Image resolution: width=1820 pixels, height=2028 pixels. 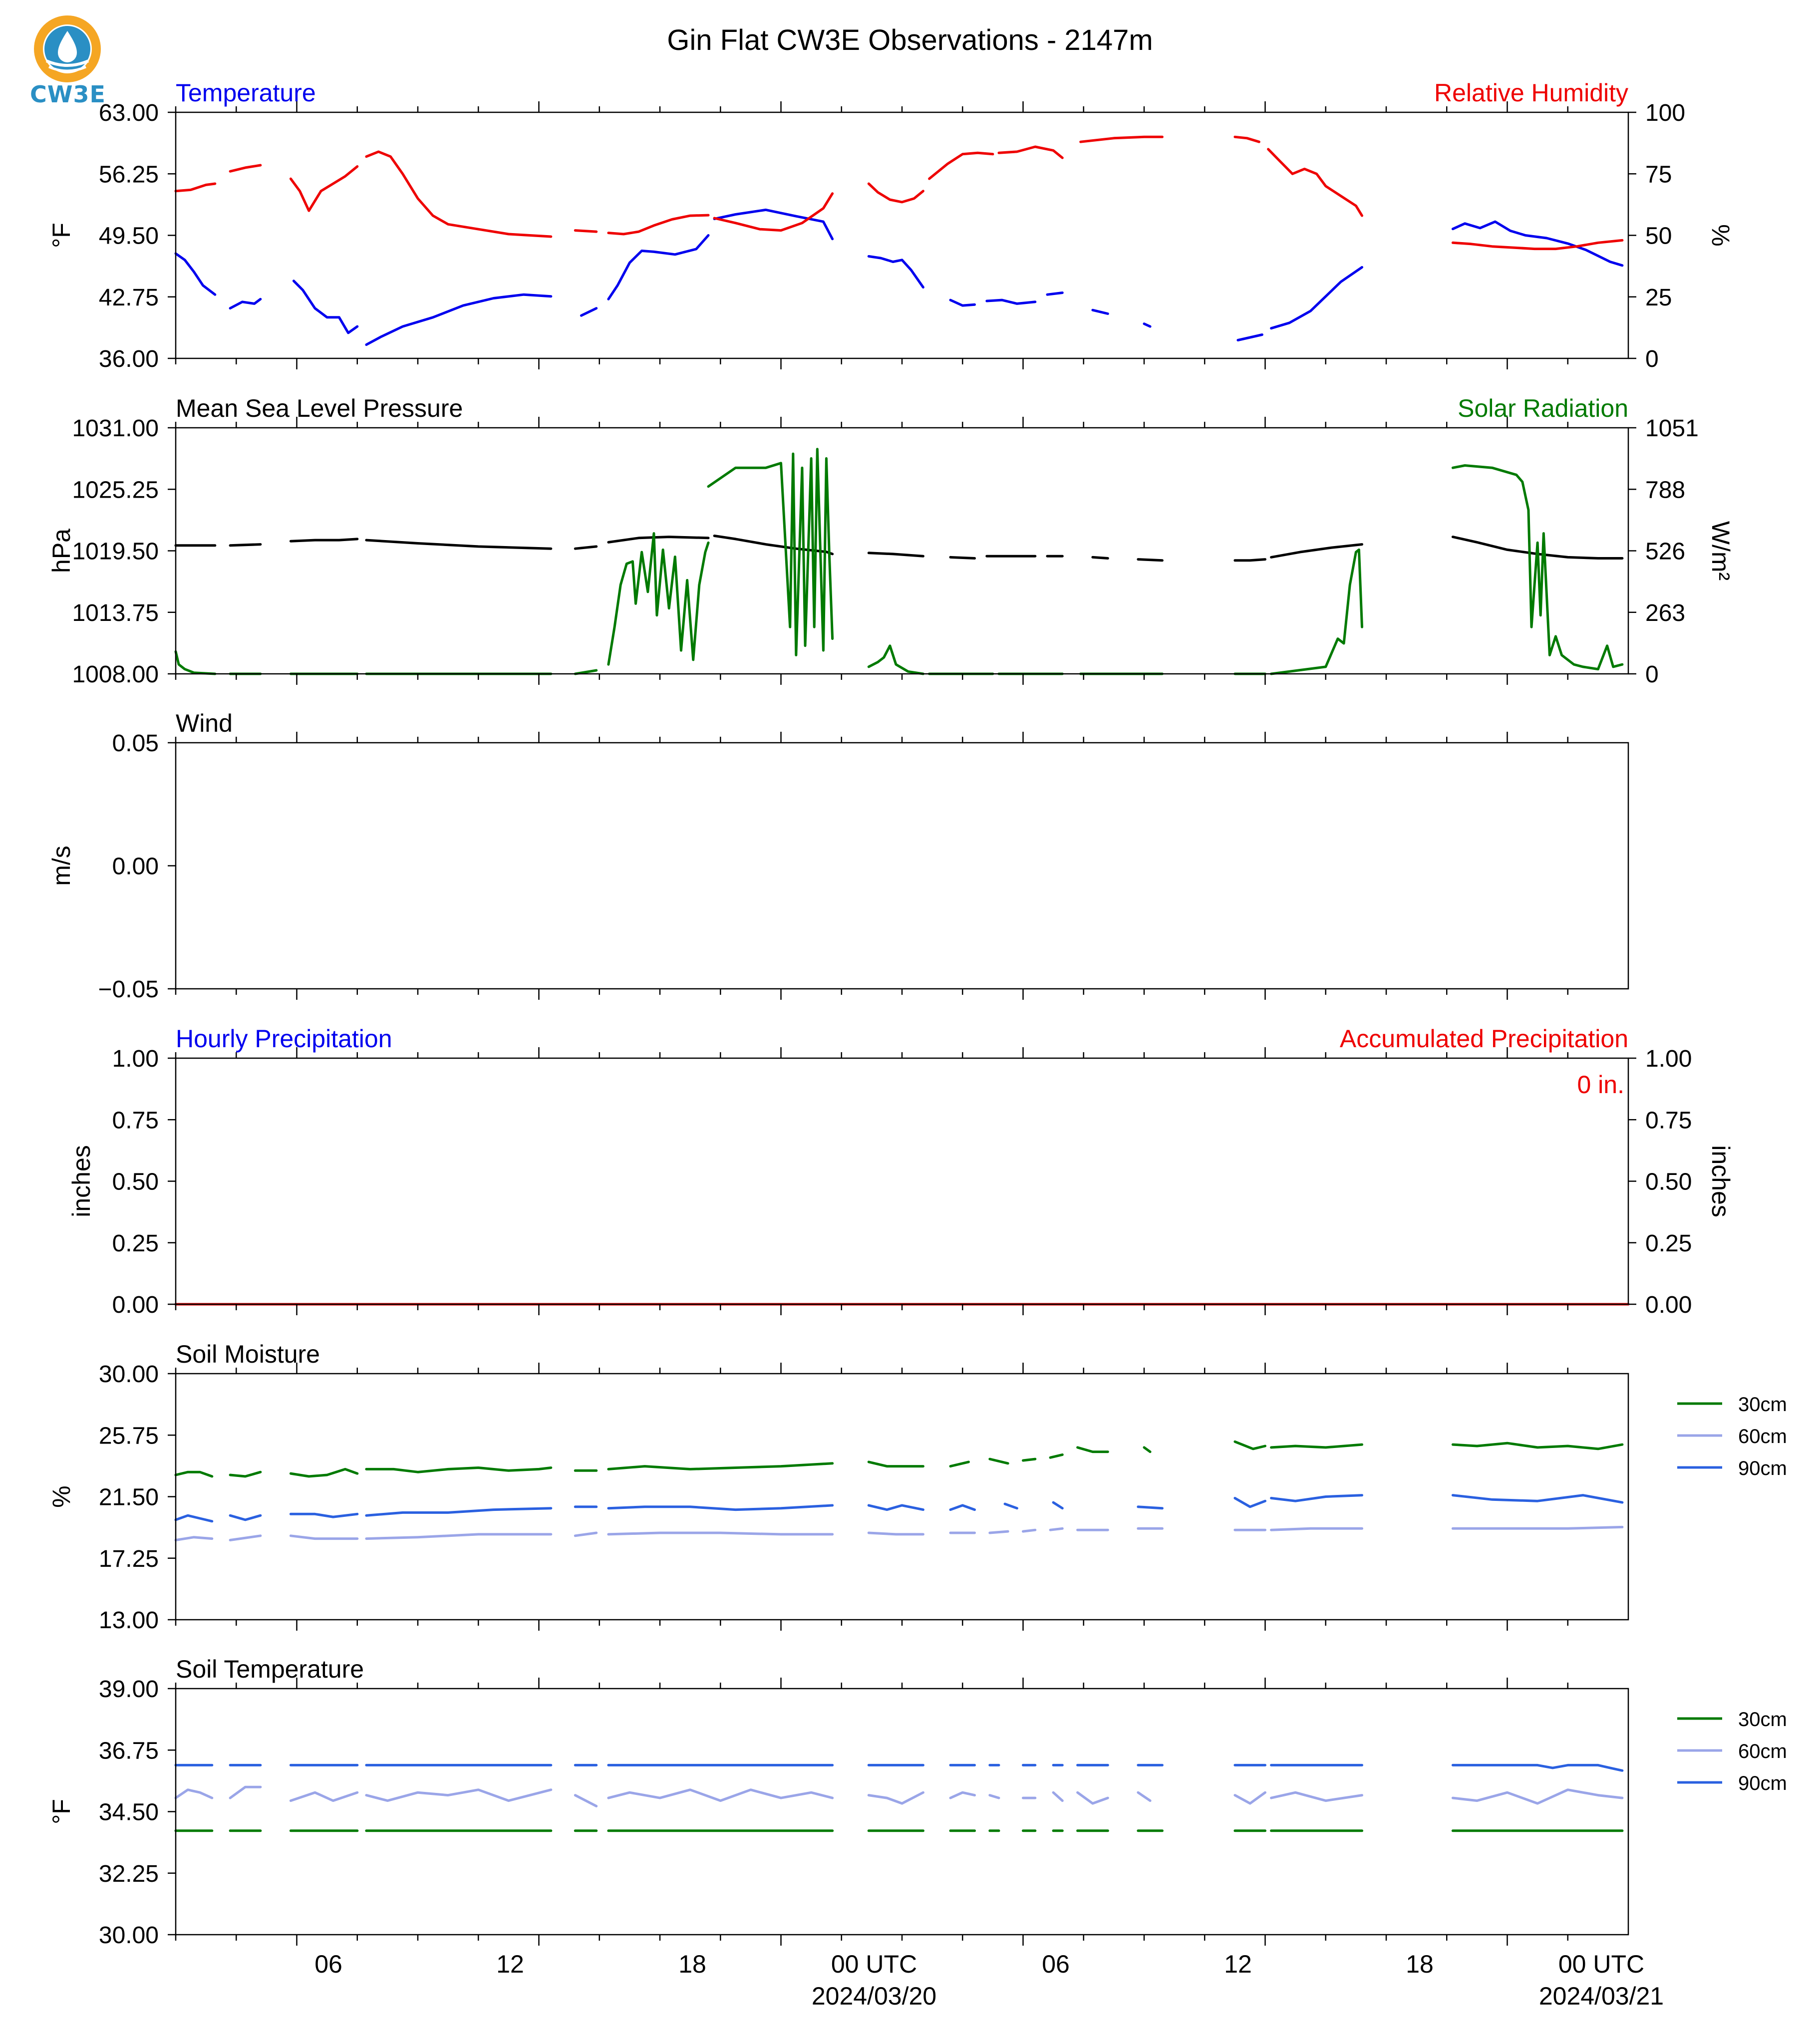 I want to click on pressure_solar-y-tick-label: 1031.00, so click(x=115, y=428).